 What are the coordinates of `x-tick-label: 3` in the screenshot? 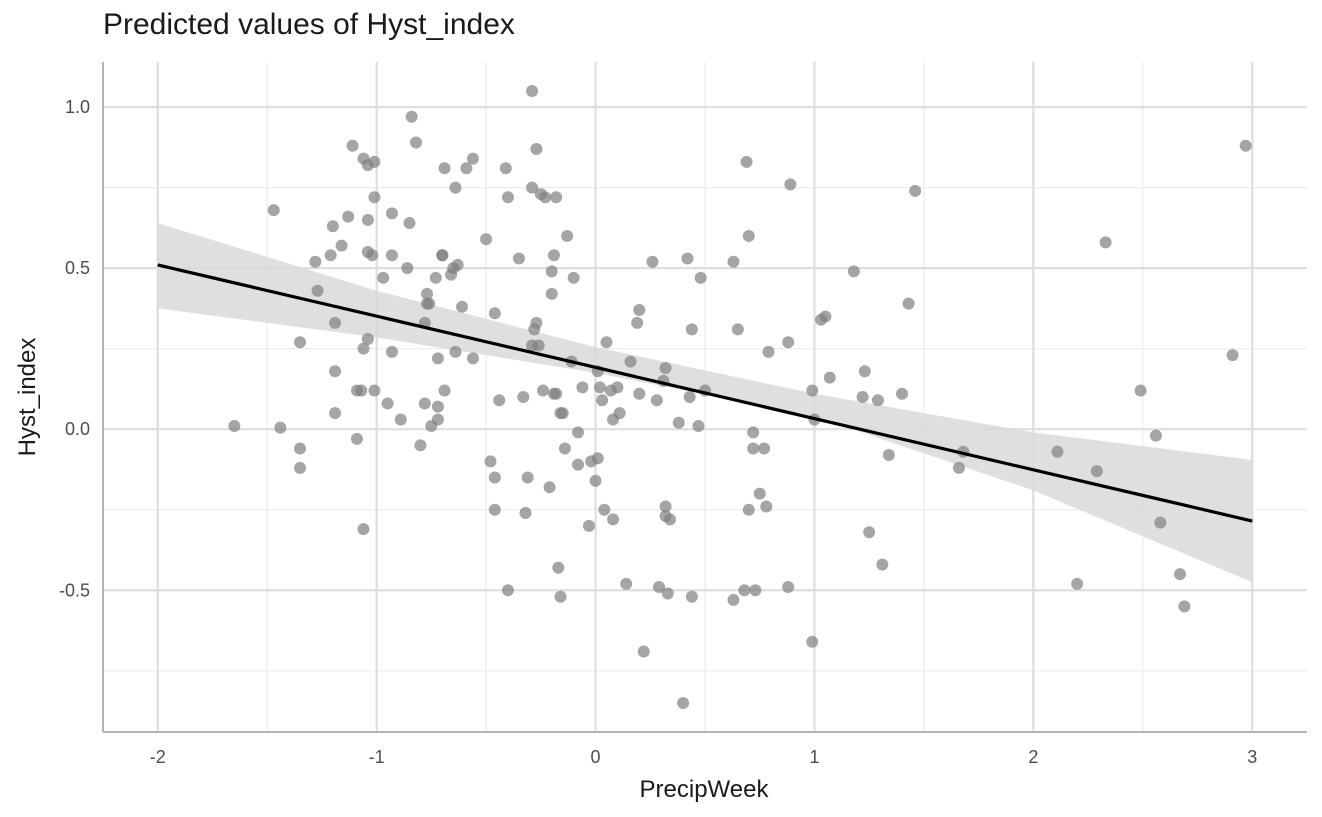 It's located at (1252, 757).